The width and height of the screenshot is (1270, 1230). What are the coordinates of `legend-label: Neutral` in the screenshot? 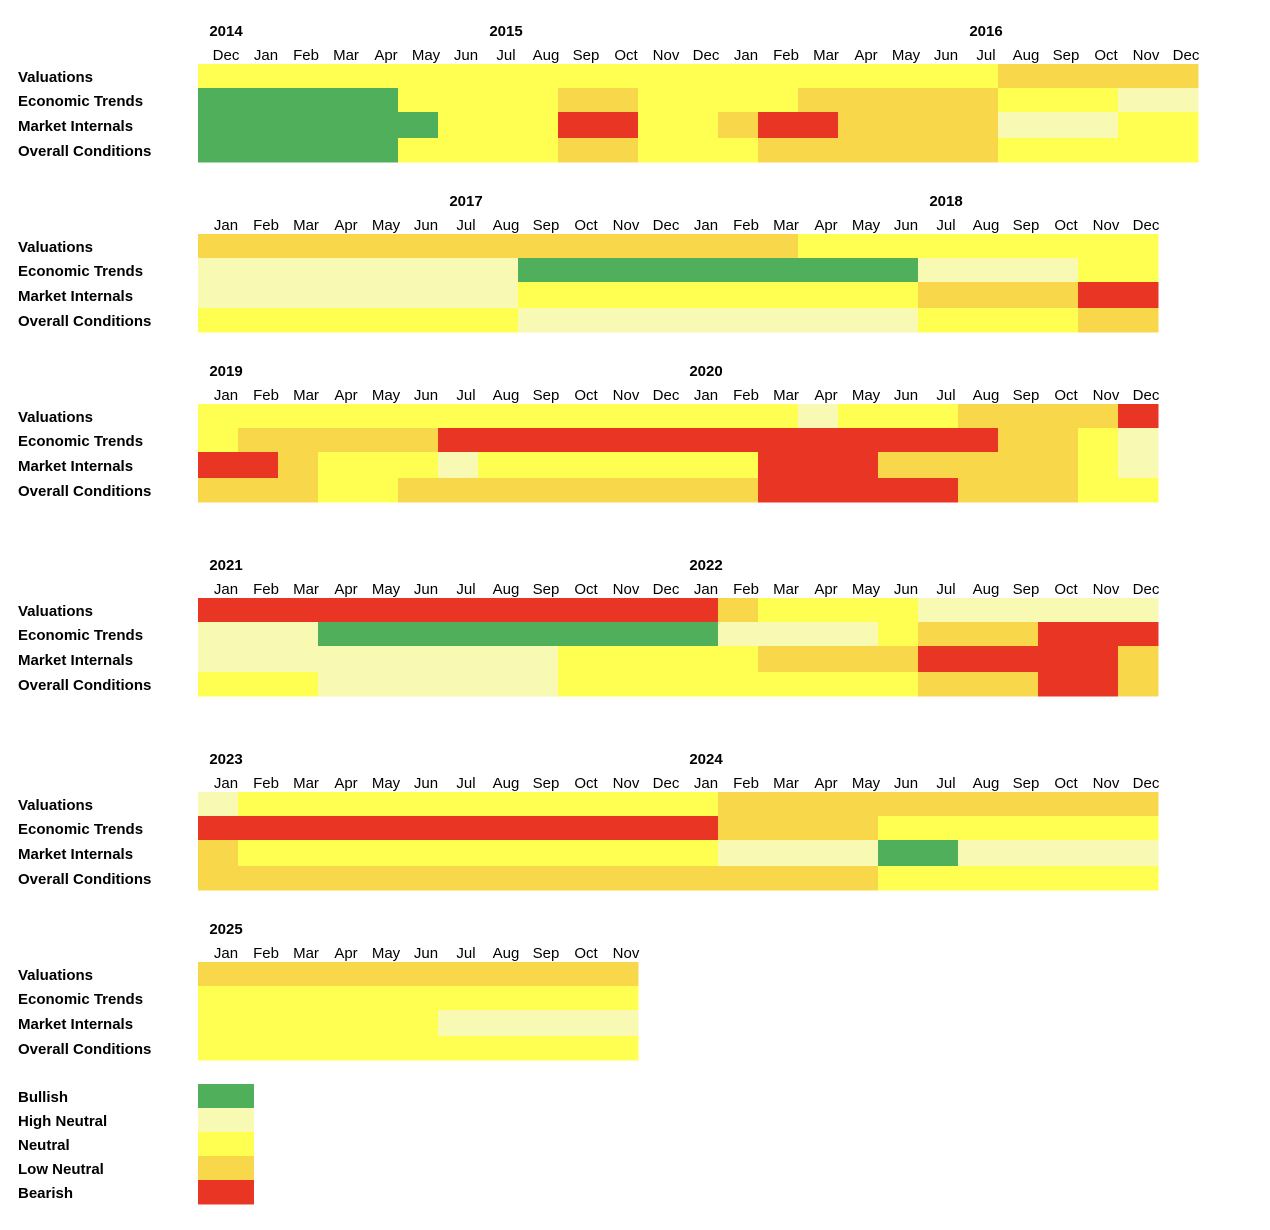 It's located at (44, 1145).